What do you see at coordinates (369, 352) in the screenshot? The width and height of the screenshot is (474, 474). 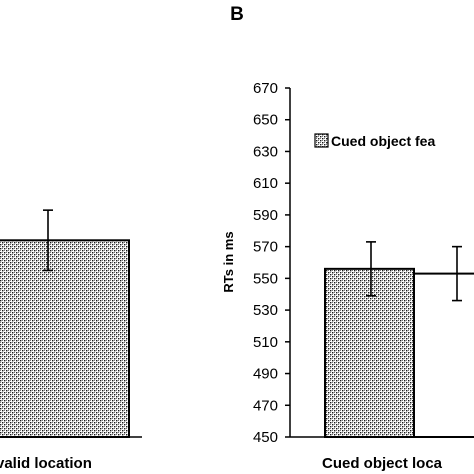 I see `panel-b-bar-cued-object-feature` at bounding box center [369, 352].